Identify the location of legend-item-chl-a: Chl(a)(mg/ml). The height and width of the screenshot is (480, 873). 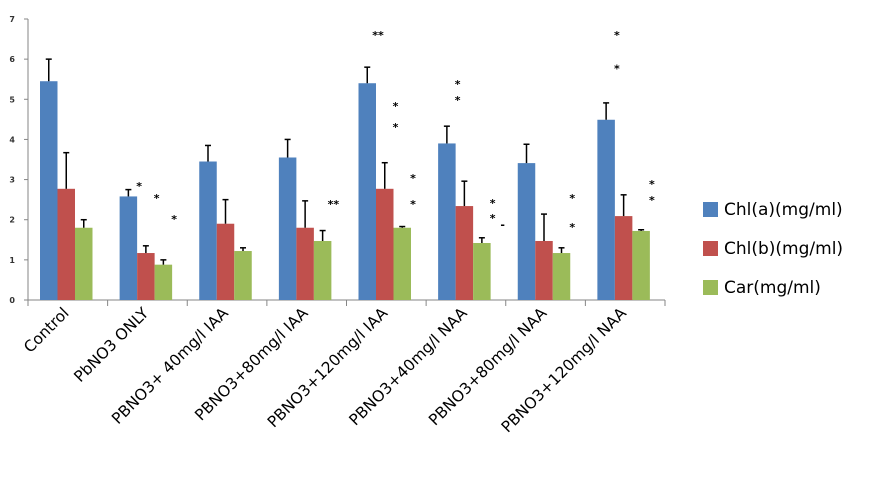
(773, 209).